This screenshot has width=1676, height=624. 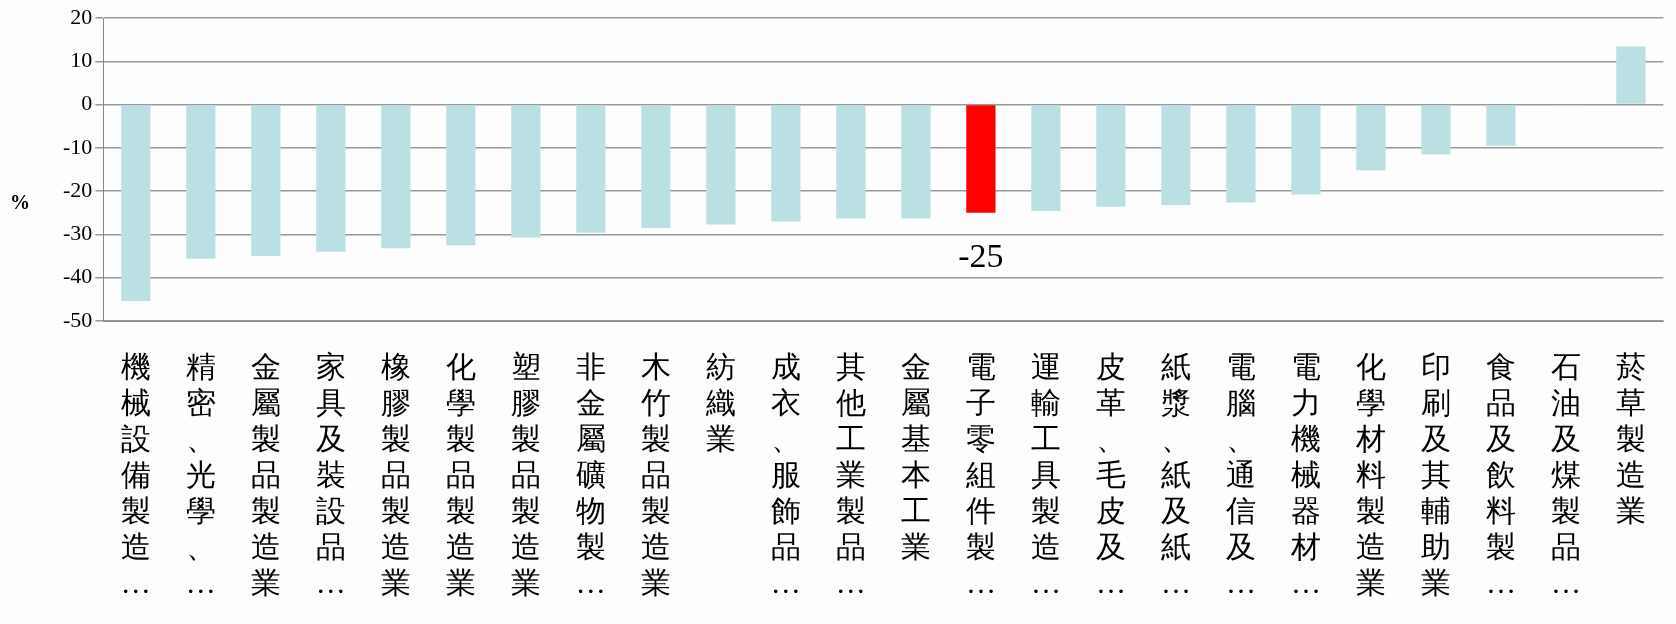 What do you see at coordinates (81, 60) in the screenshot?
I see `y-tick-label: 10` at bounding box center [81, 60].